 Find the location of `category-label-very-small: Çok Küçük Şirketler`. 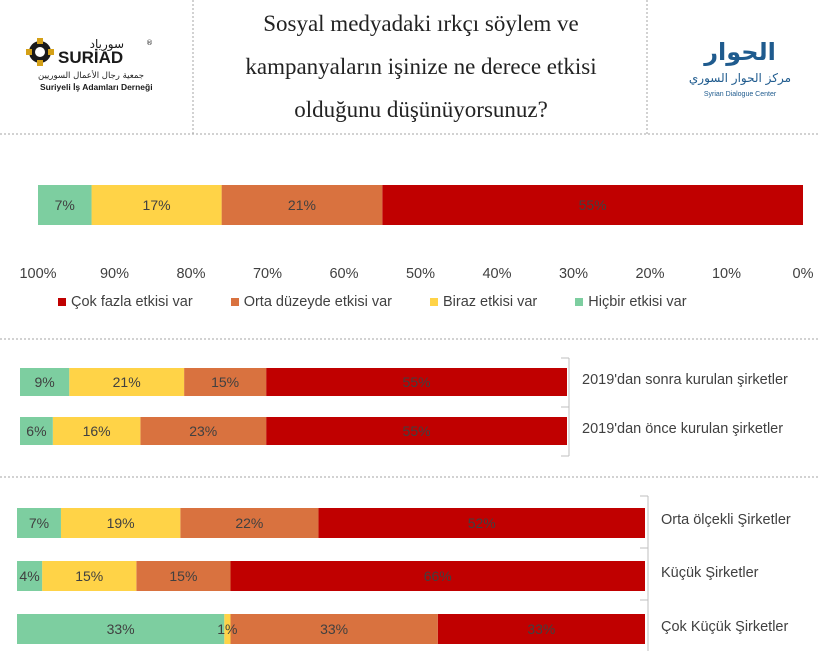

category-label-very-small: Çok Küçük Şirketler is located at coordinates (725, 627).